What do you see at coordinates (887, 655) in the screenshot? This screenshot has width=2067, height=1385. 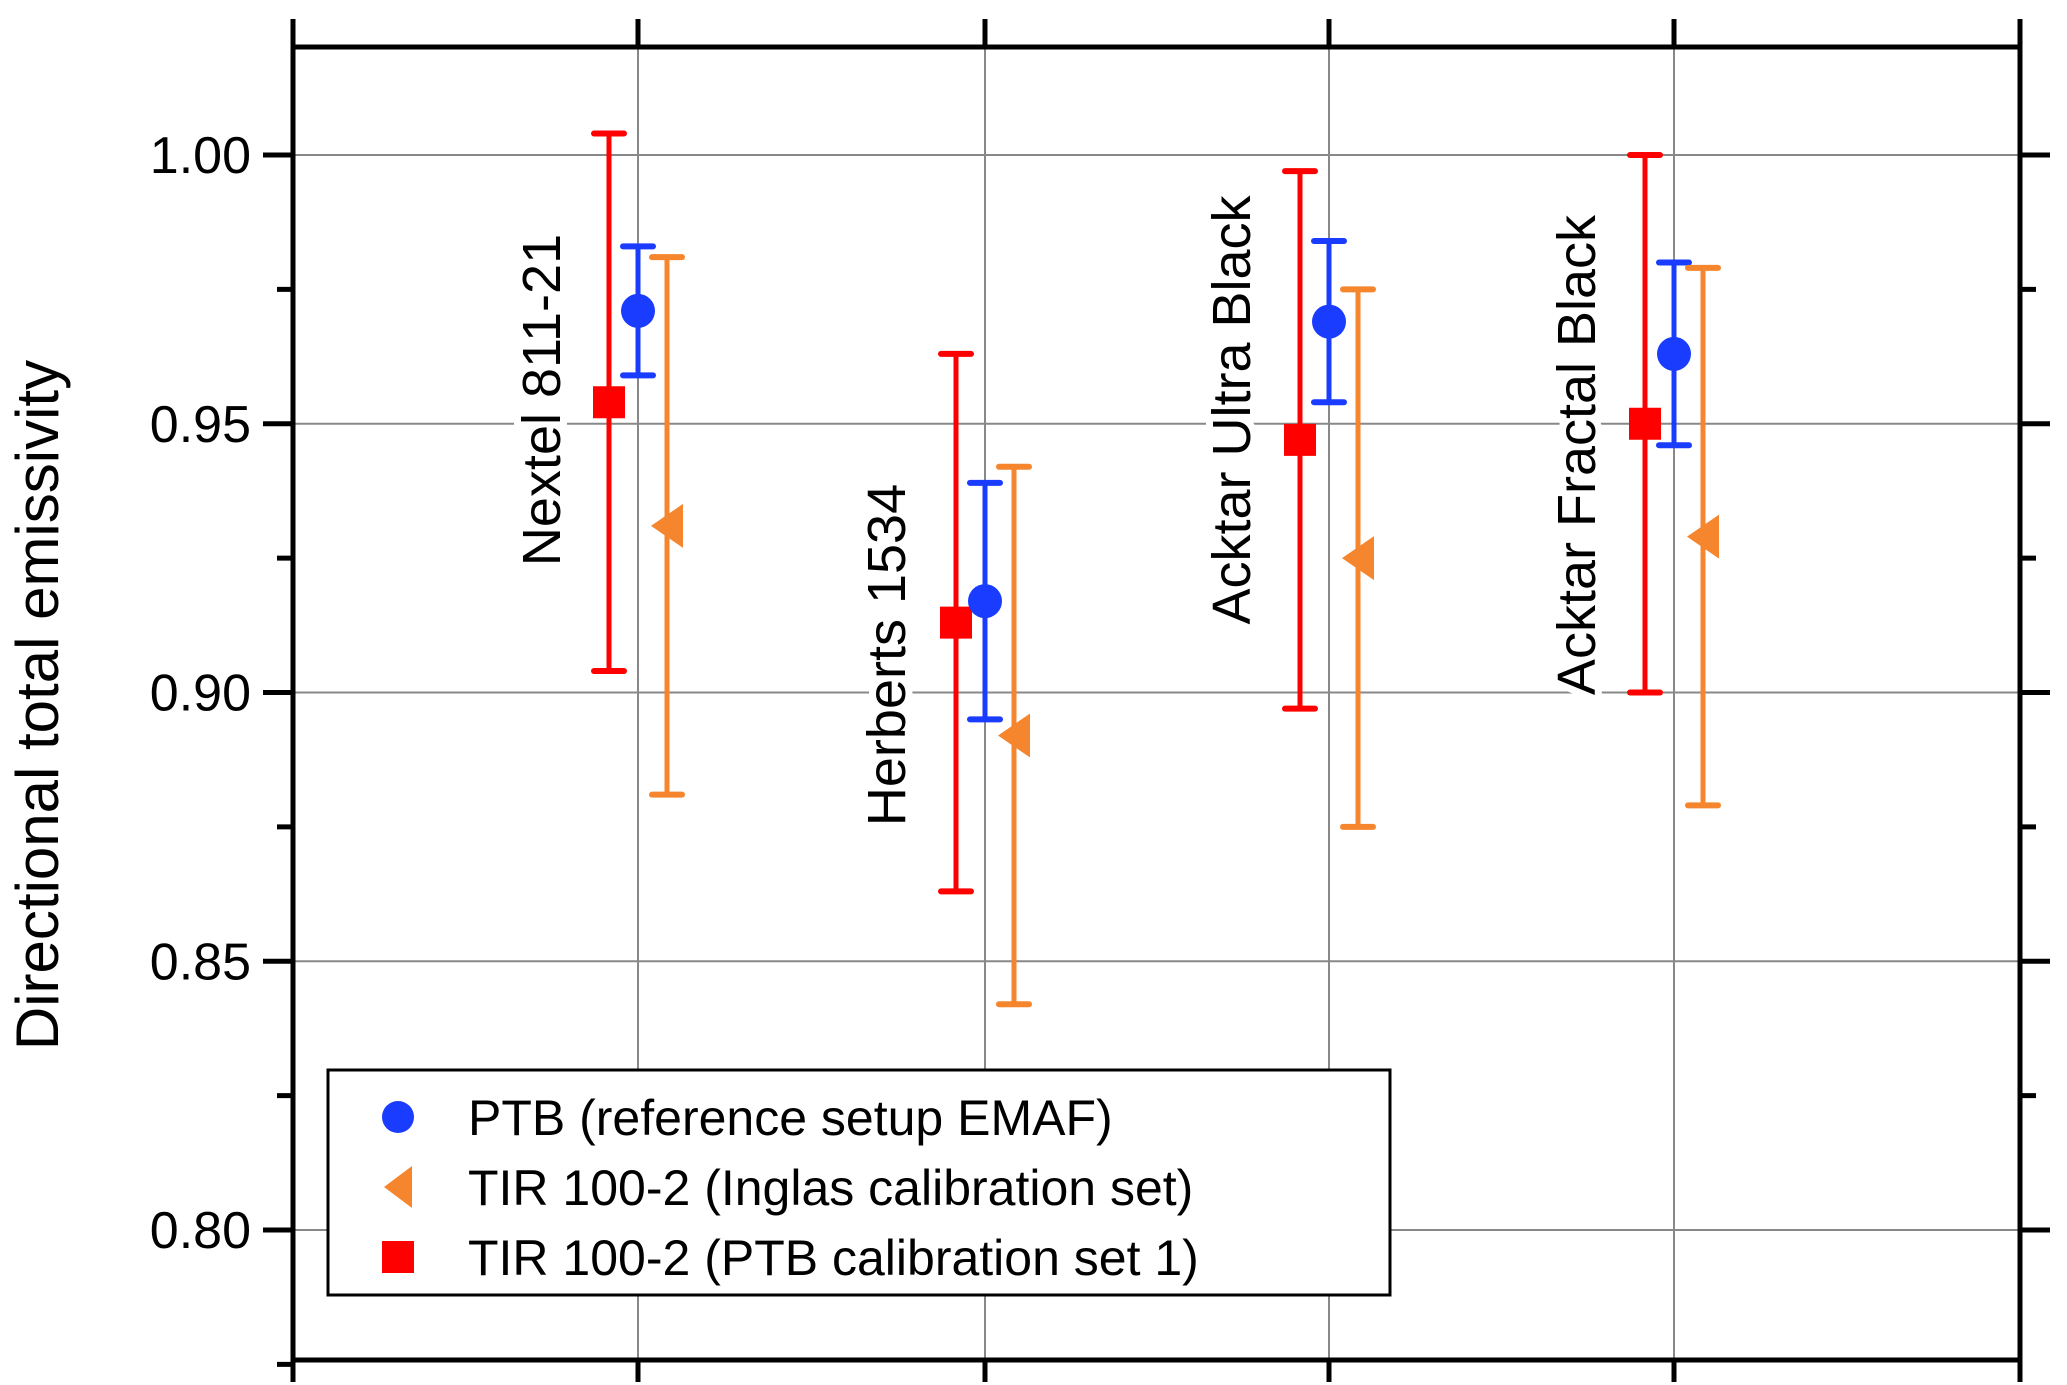 I see `category-label: Herberts 1534` at bounding box center [887, 655].